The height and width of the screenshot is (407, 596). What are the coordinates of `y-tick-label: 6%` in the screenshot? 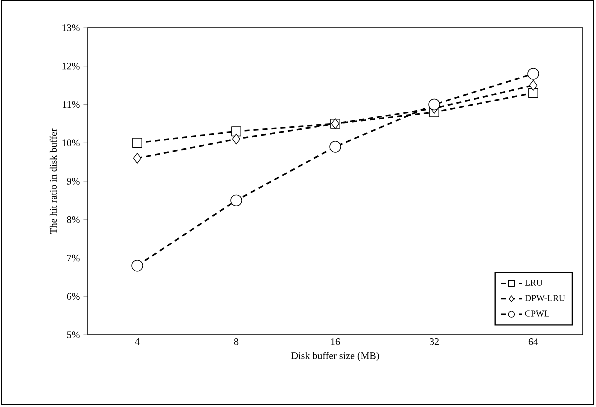 It's located at (73, 296).